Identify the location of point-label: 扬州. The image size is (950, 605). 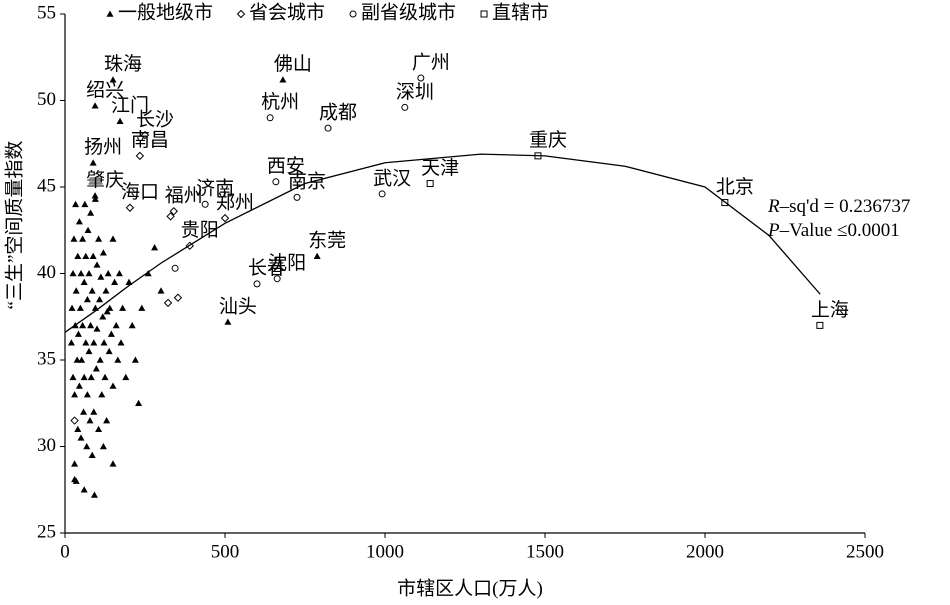
(103, 147).